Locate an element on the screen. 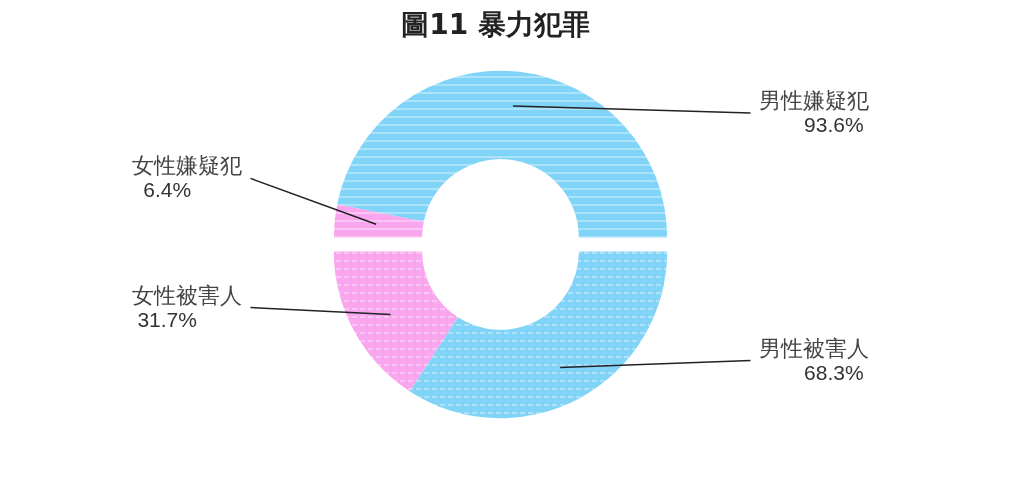 This screenshot has width=1010, height=501. slice-label: 男性被害人 is located at coordinates (813, 348).